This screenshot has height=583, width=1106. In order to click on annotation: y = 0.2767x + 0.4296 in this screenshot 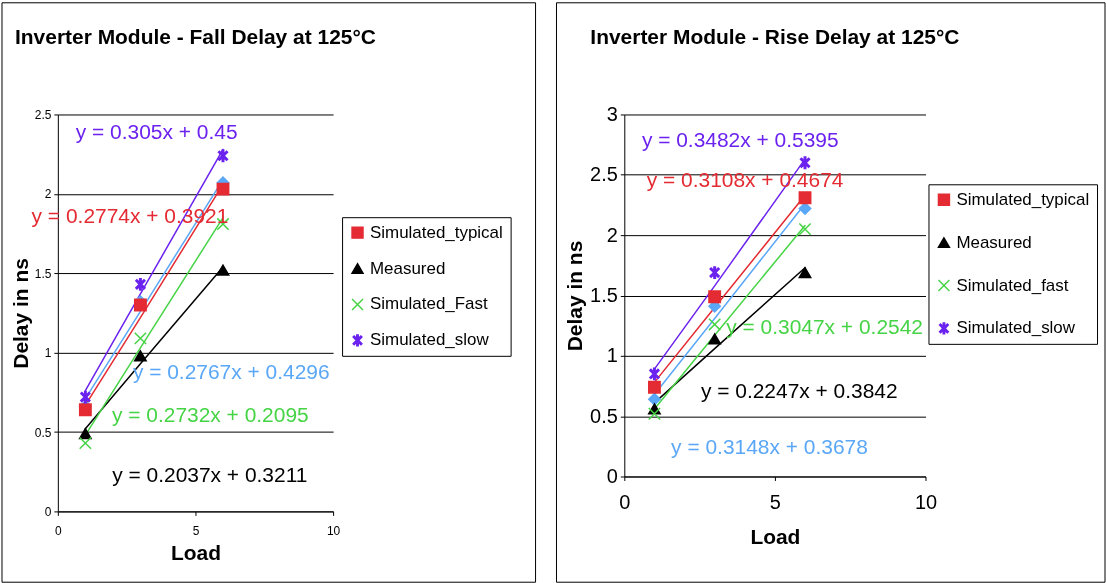, I will do `click(231, 372)`.